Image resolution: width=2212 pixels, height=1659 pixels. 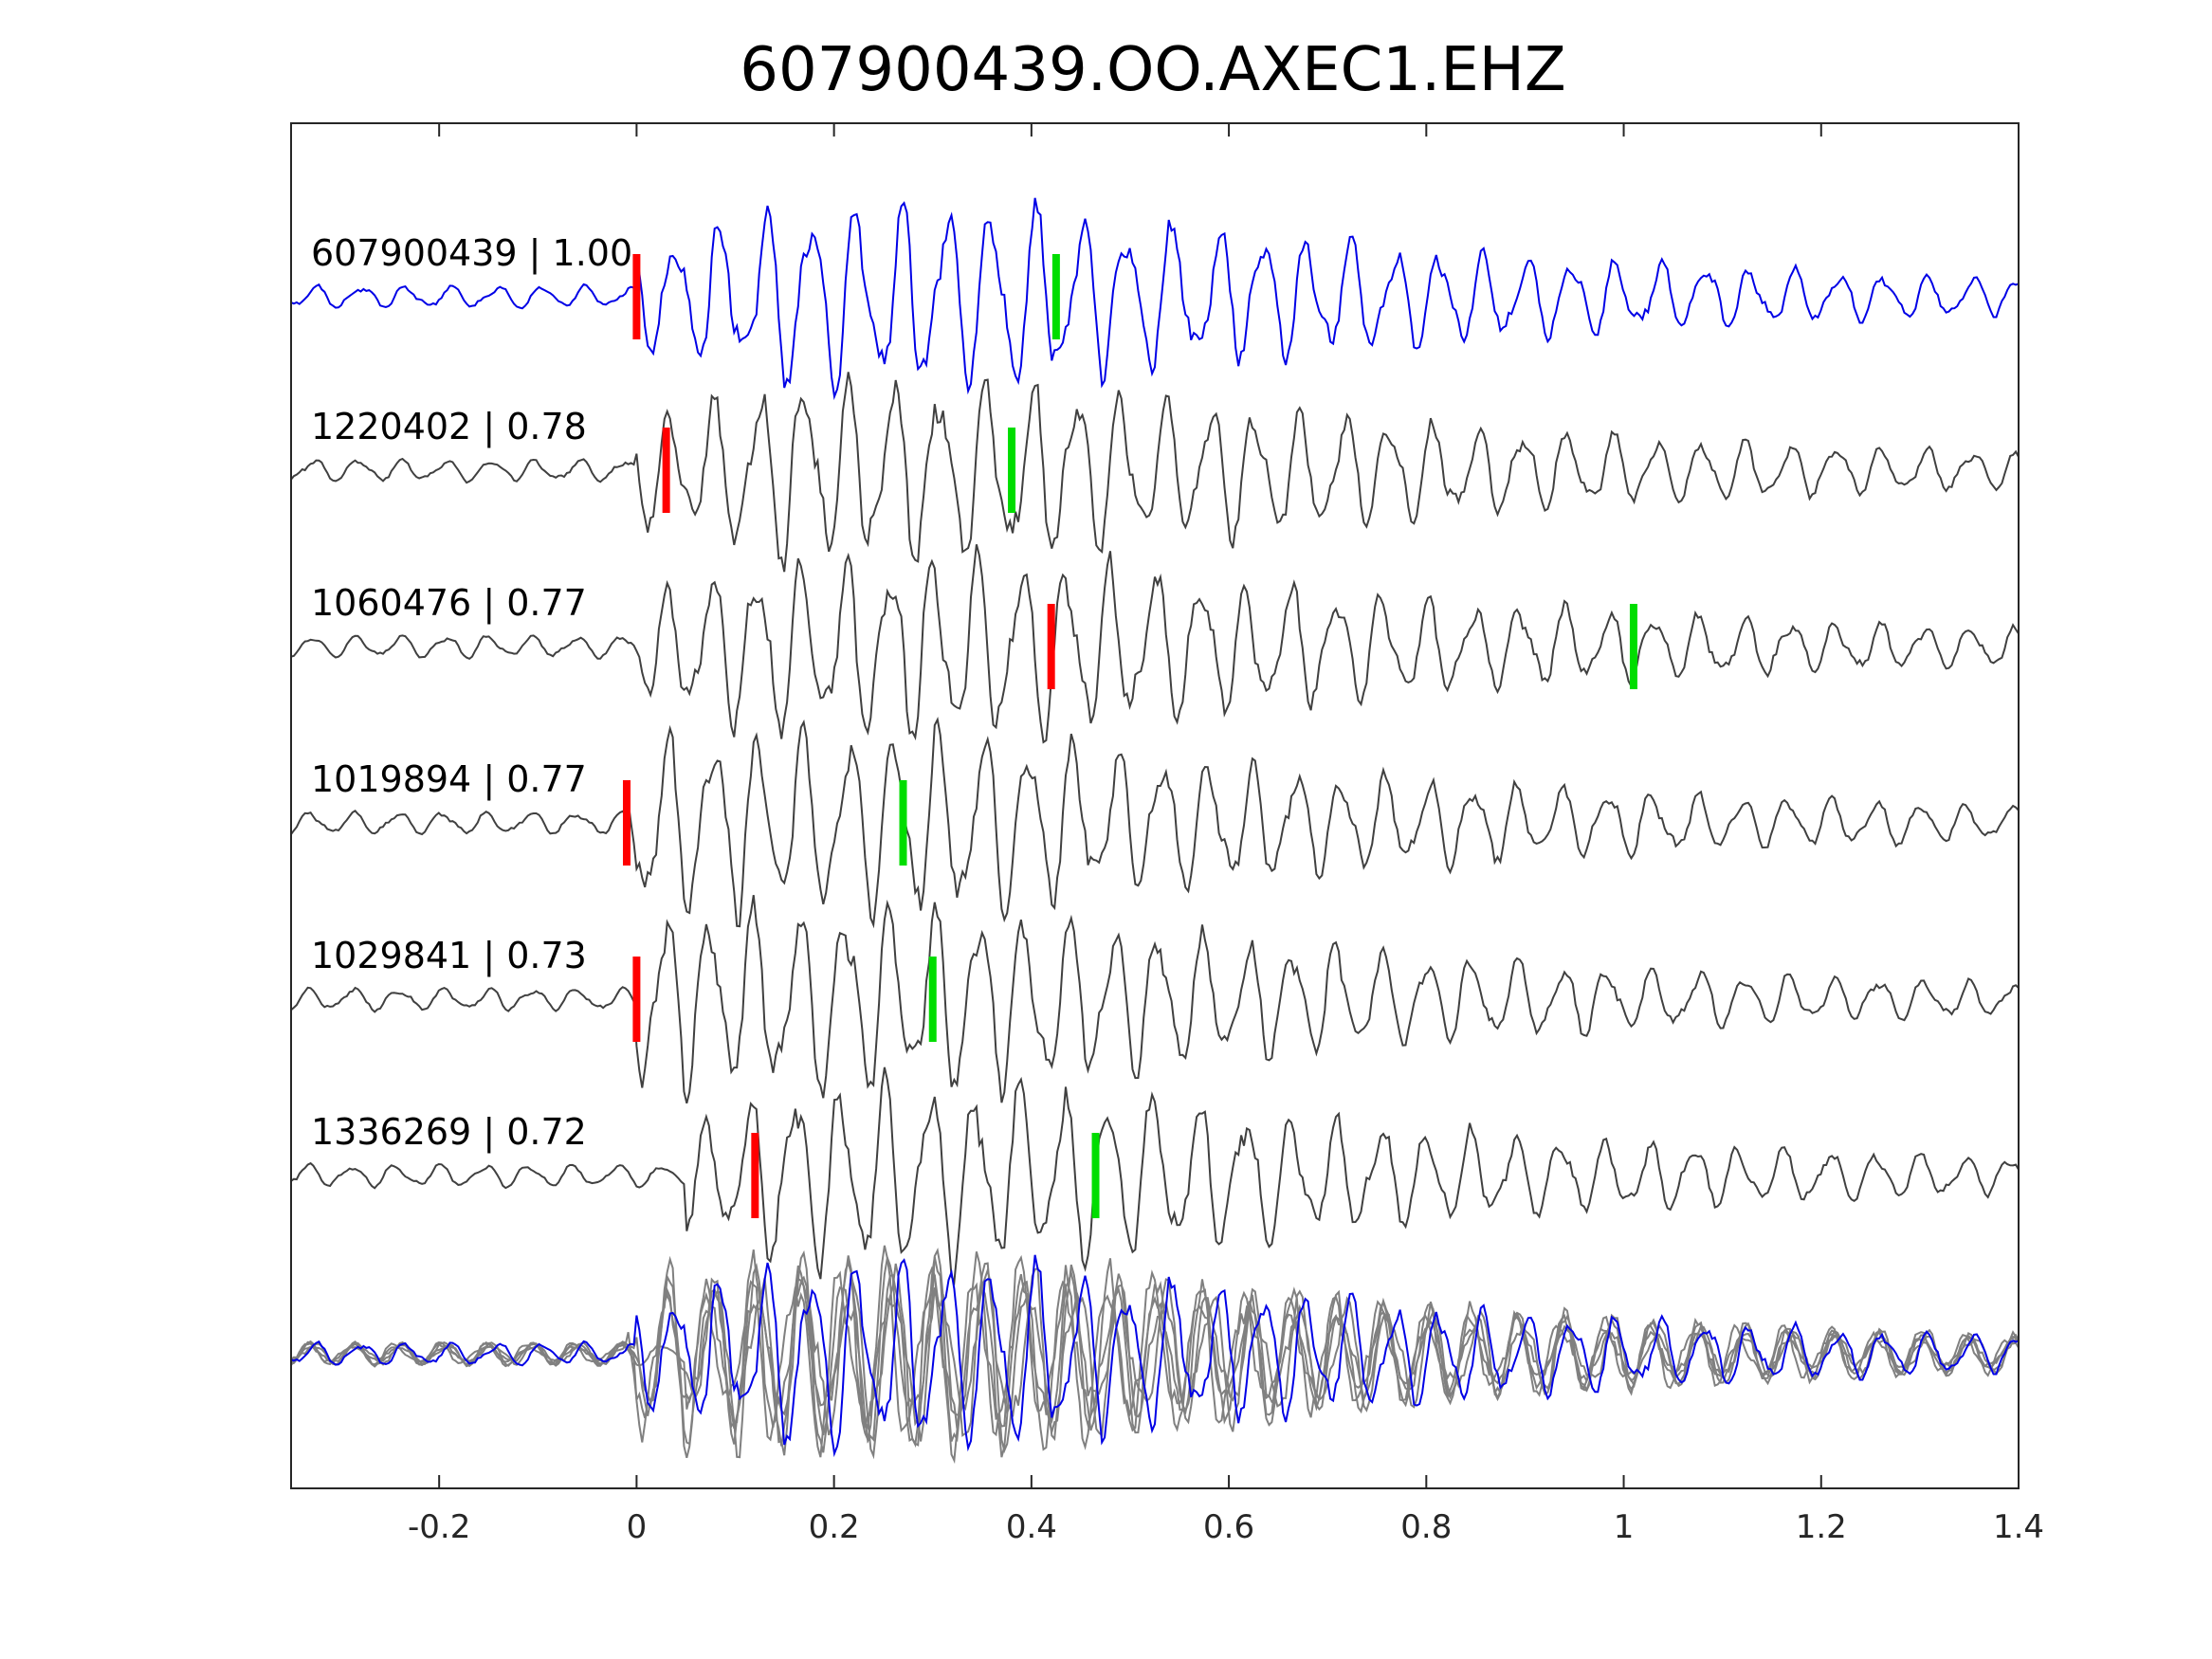 What do you see at coordinates (439, 1527) in the screenshot?
I see `x-tick-label: -0.2` at bounding box center [439, 1527].